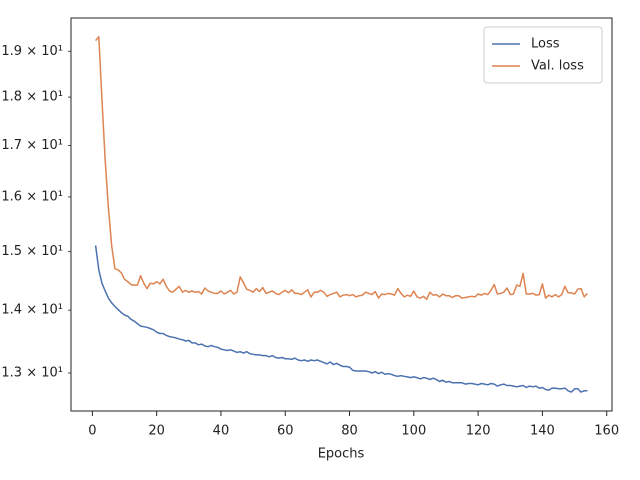  What do you see at coordinates (92, 431) in the screenshot?
I see `x-tick-label: 0` at bounding box center [92, 431].